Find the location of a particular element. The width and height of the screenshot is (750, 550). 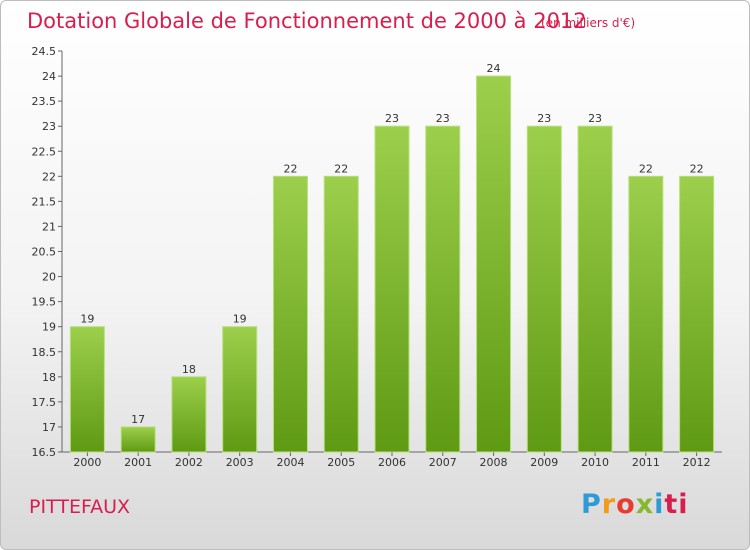

logo-letter: i is located at coordinates (659, 504).